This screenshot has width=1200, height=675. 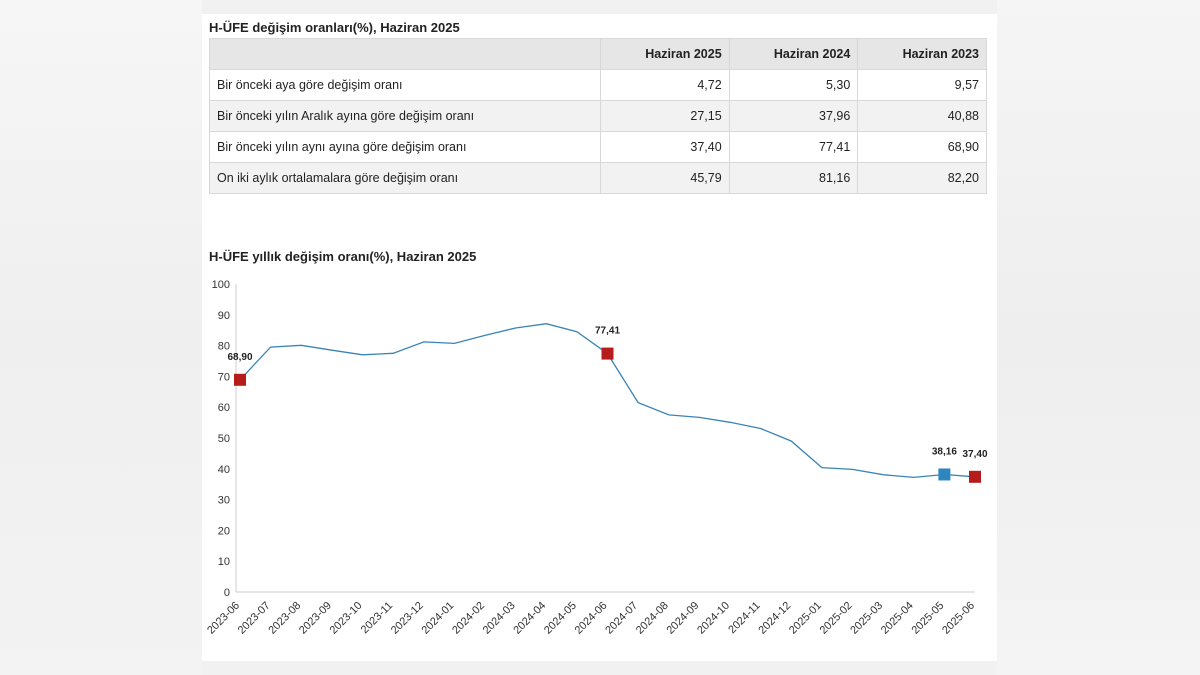 What do you see at coordinates (665, 116) in the screenshot?
I see `table-cell: 27,15` at bounding box center [665, 116].